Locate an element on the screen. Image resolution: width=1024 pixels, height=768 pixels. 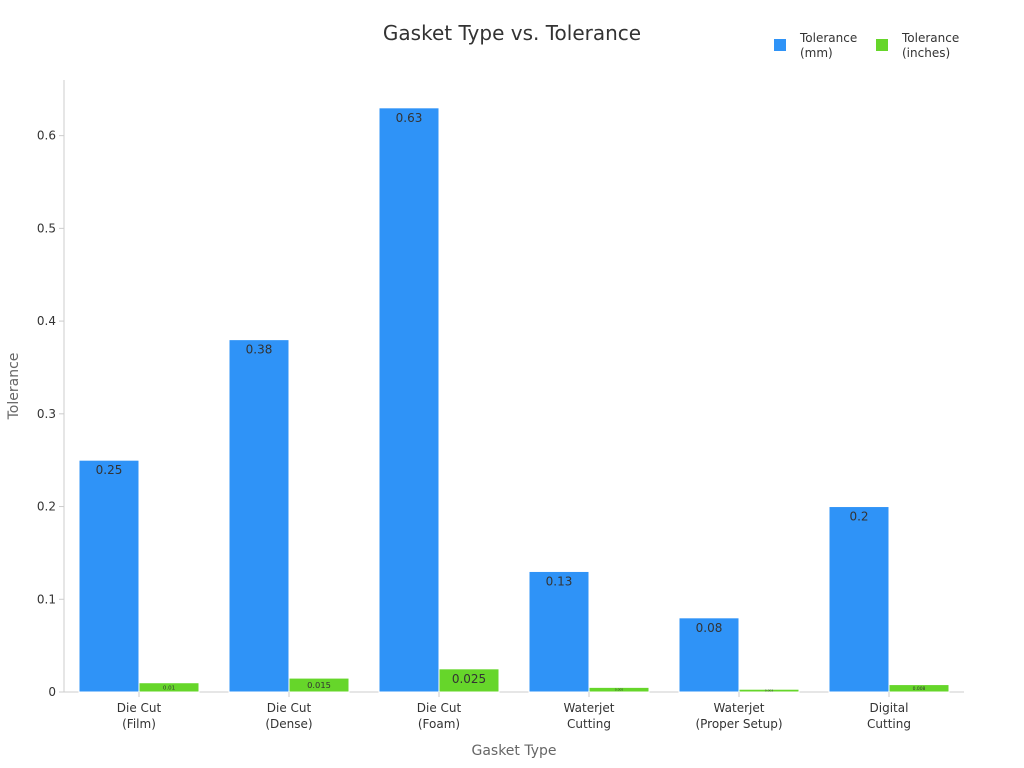
data-label-inches: 0.005 is located at coordinates (619, 690).